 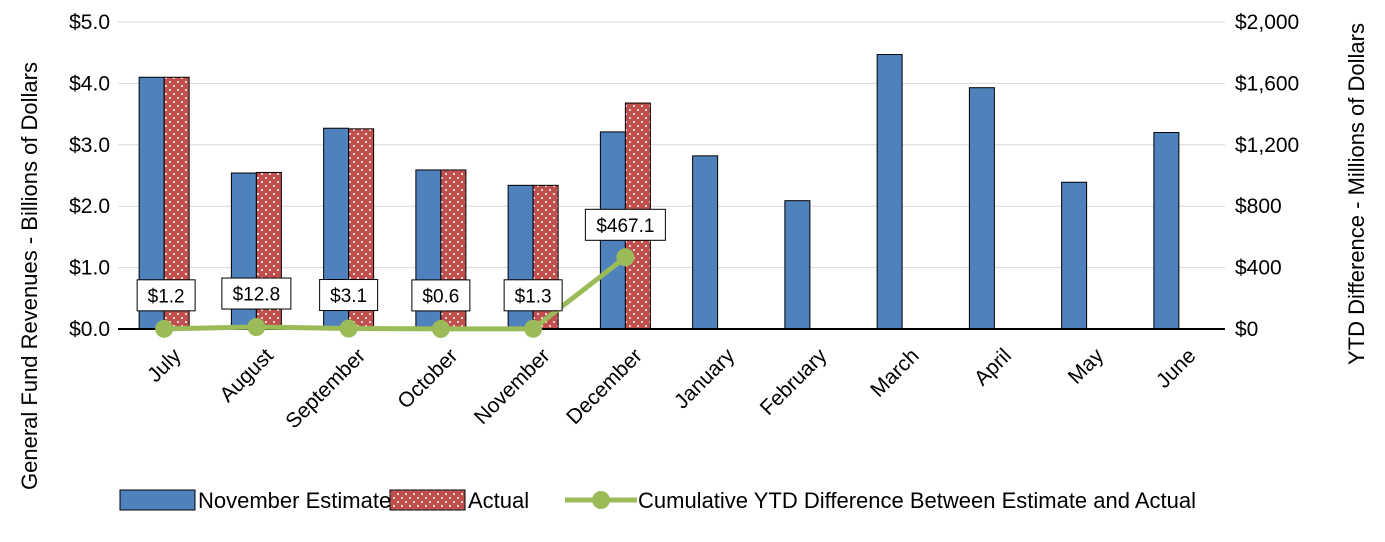 What do you see at coordinates (89, 268) in the screenshot?
I see `left-tick-label: $1.0` at bounding box center [89, 268].